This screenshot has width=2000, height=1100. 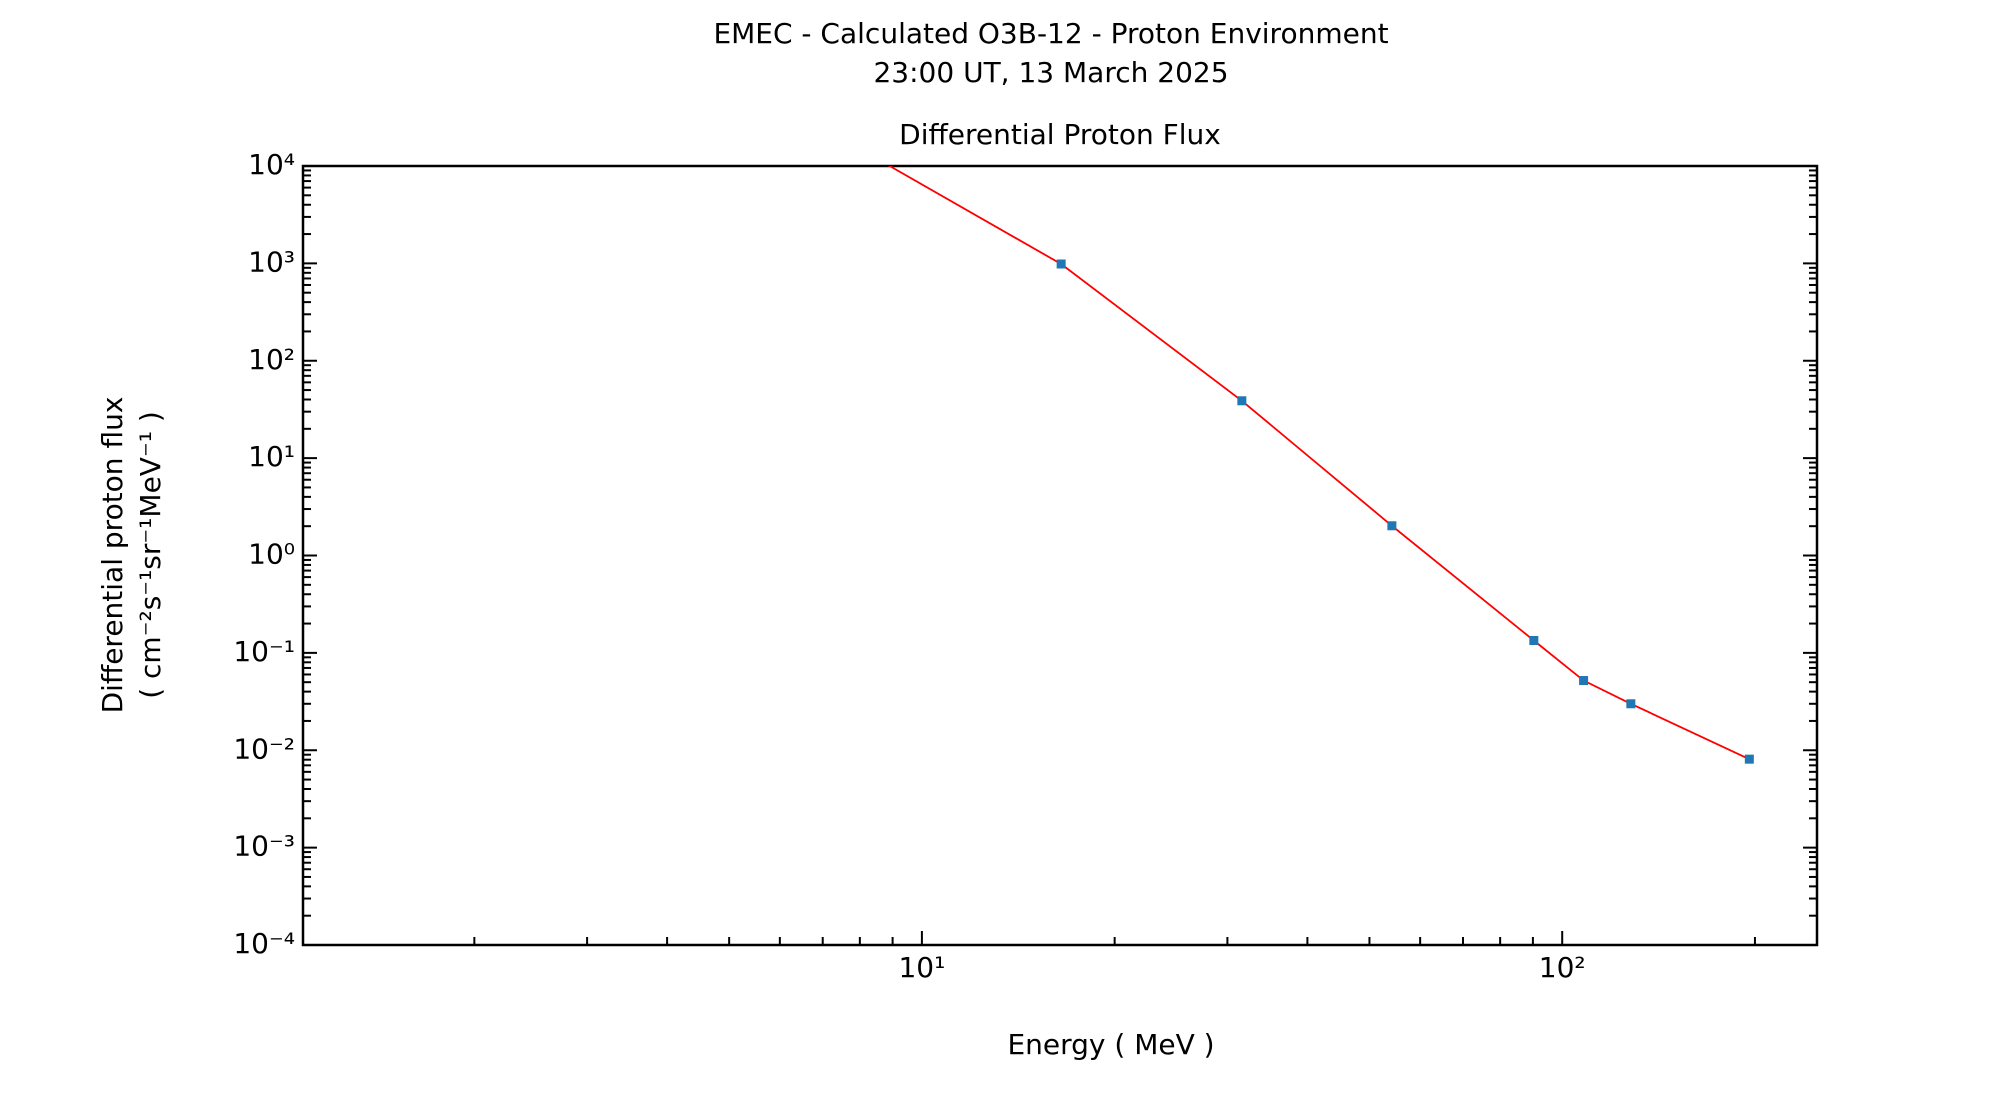 I want to click on y-tick-label: 10⁰, so click(x=271, y=554).